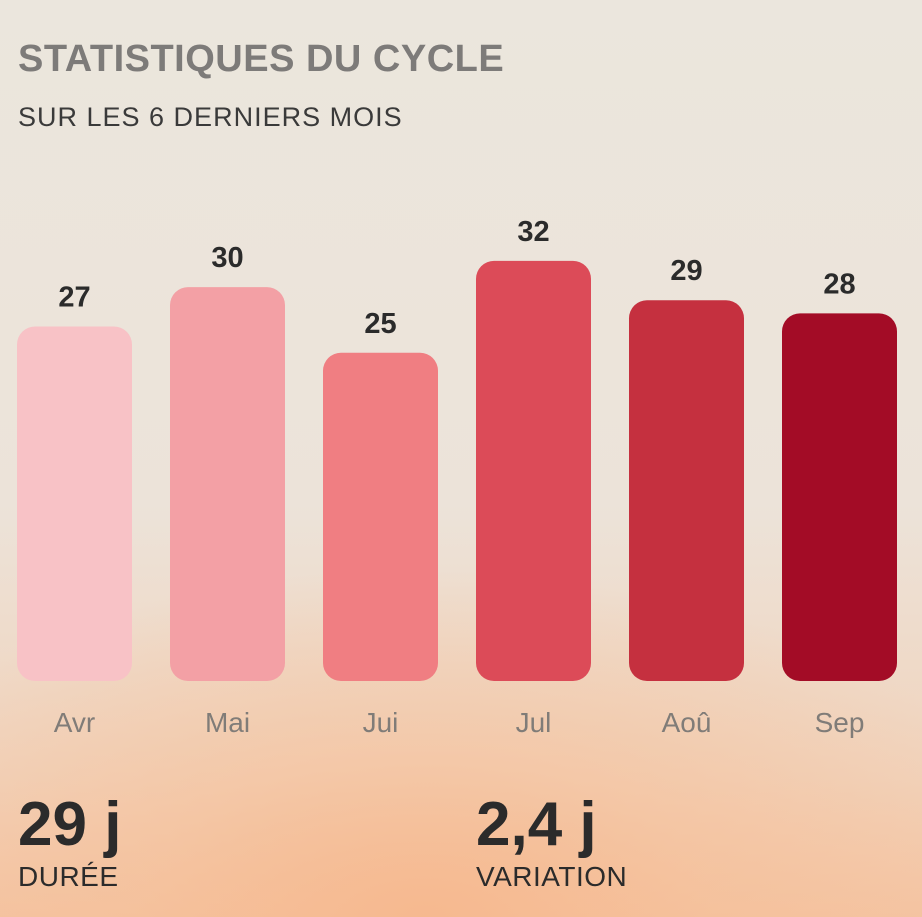 The height and width of the screenshot is (917, 922). I want to click on bar-value-label: 25, so click(380, 324).